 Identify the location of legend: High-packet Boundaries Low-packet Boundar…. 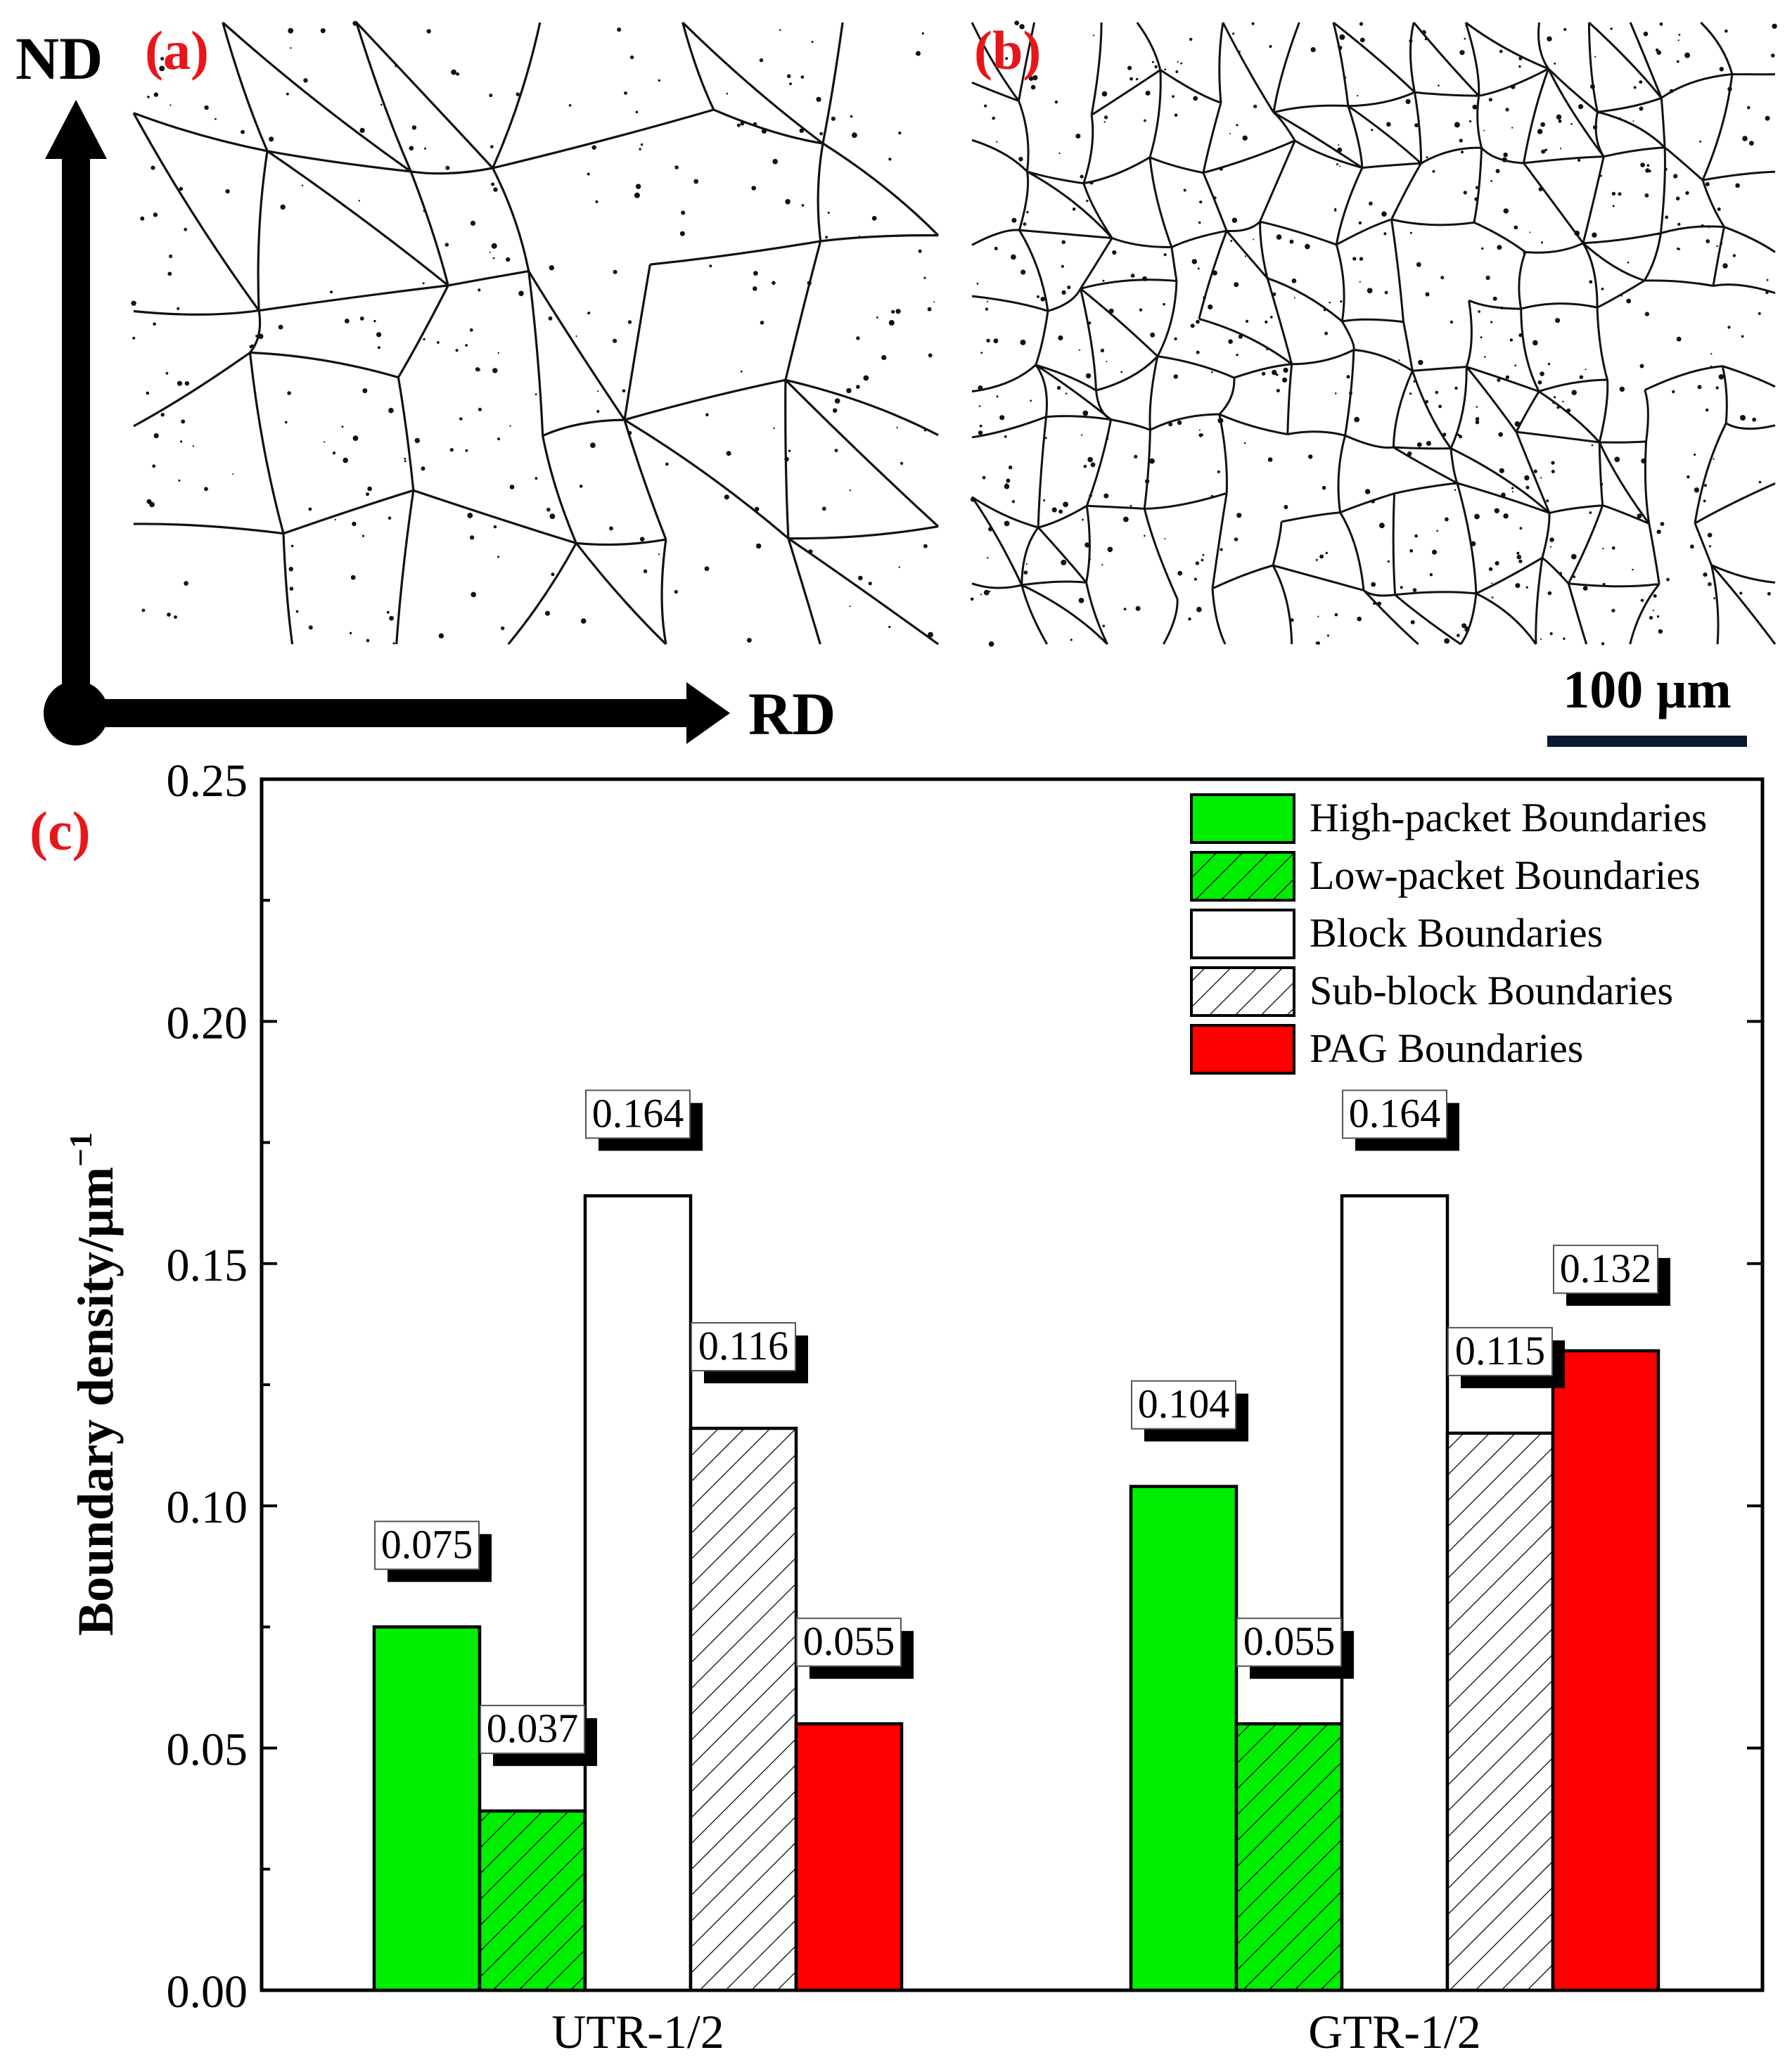
(1448, 934).